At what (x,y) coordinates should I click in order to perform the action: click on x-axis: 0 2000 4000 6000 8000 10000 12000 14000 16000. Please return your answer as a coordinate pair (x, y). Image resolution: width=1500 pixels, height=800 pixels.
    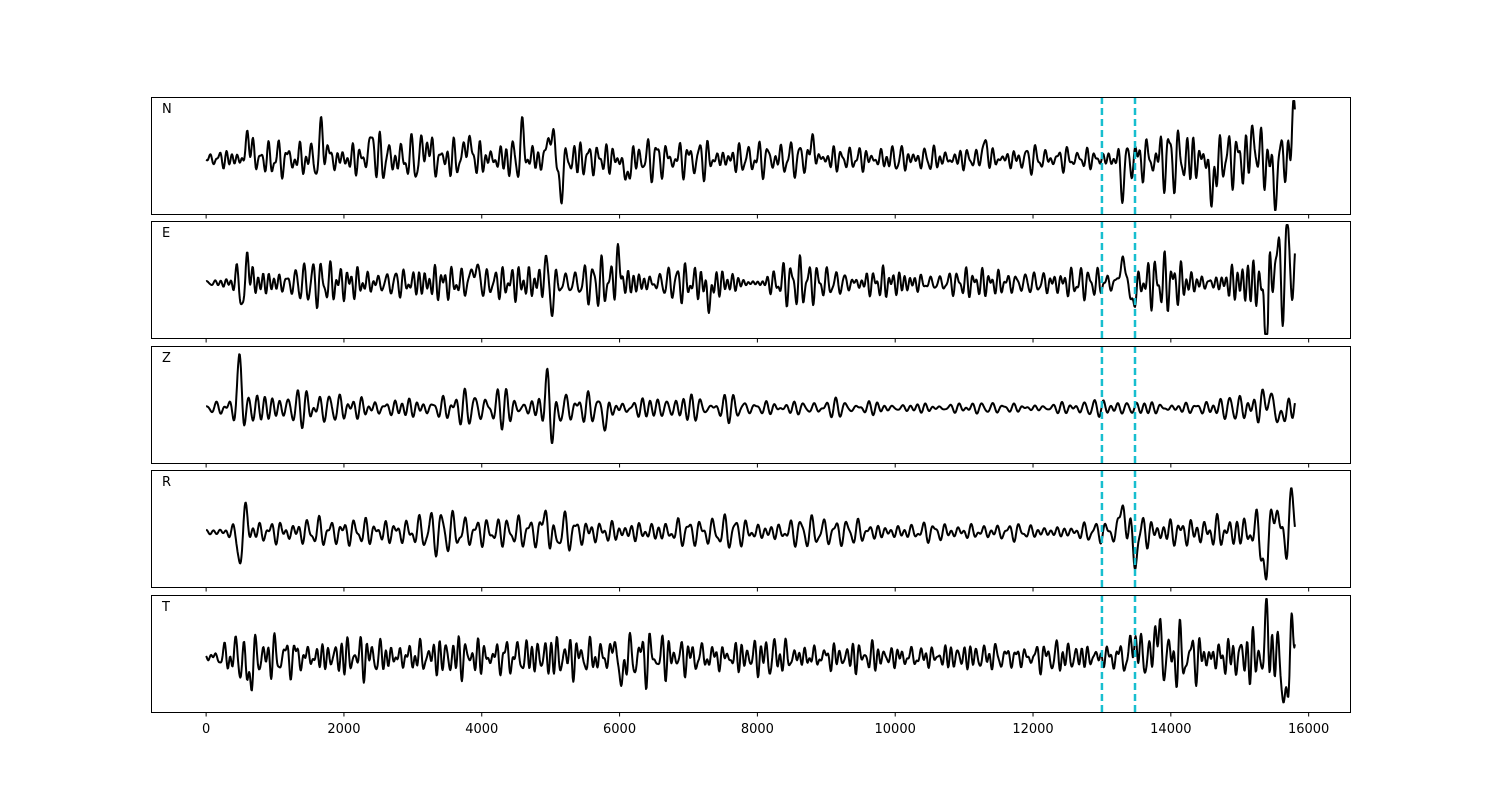
    Looking at the image, I should click on (765, 729).